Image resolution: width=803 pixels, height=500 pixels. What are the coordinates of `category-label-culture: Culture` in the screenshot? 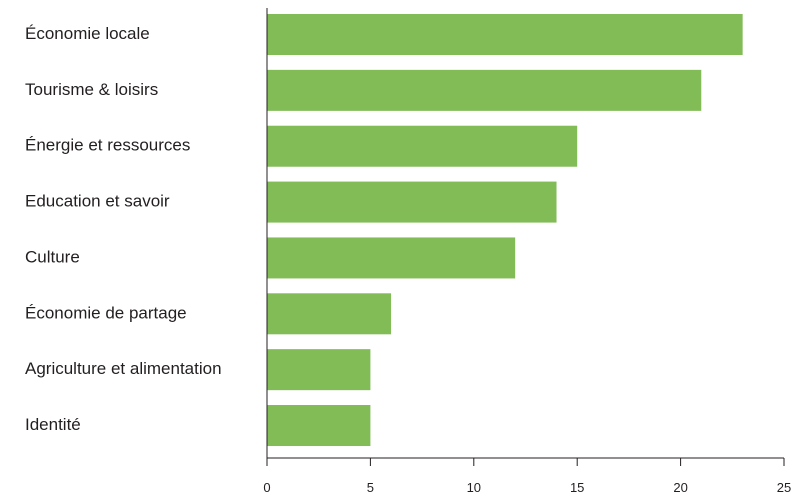 It's located at (52, 256).